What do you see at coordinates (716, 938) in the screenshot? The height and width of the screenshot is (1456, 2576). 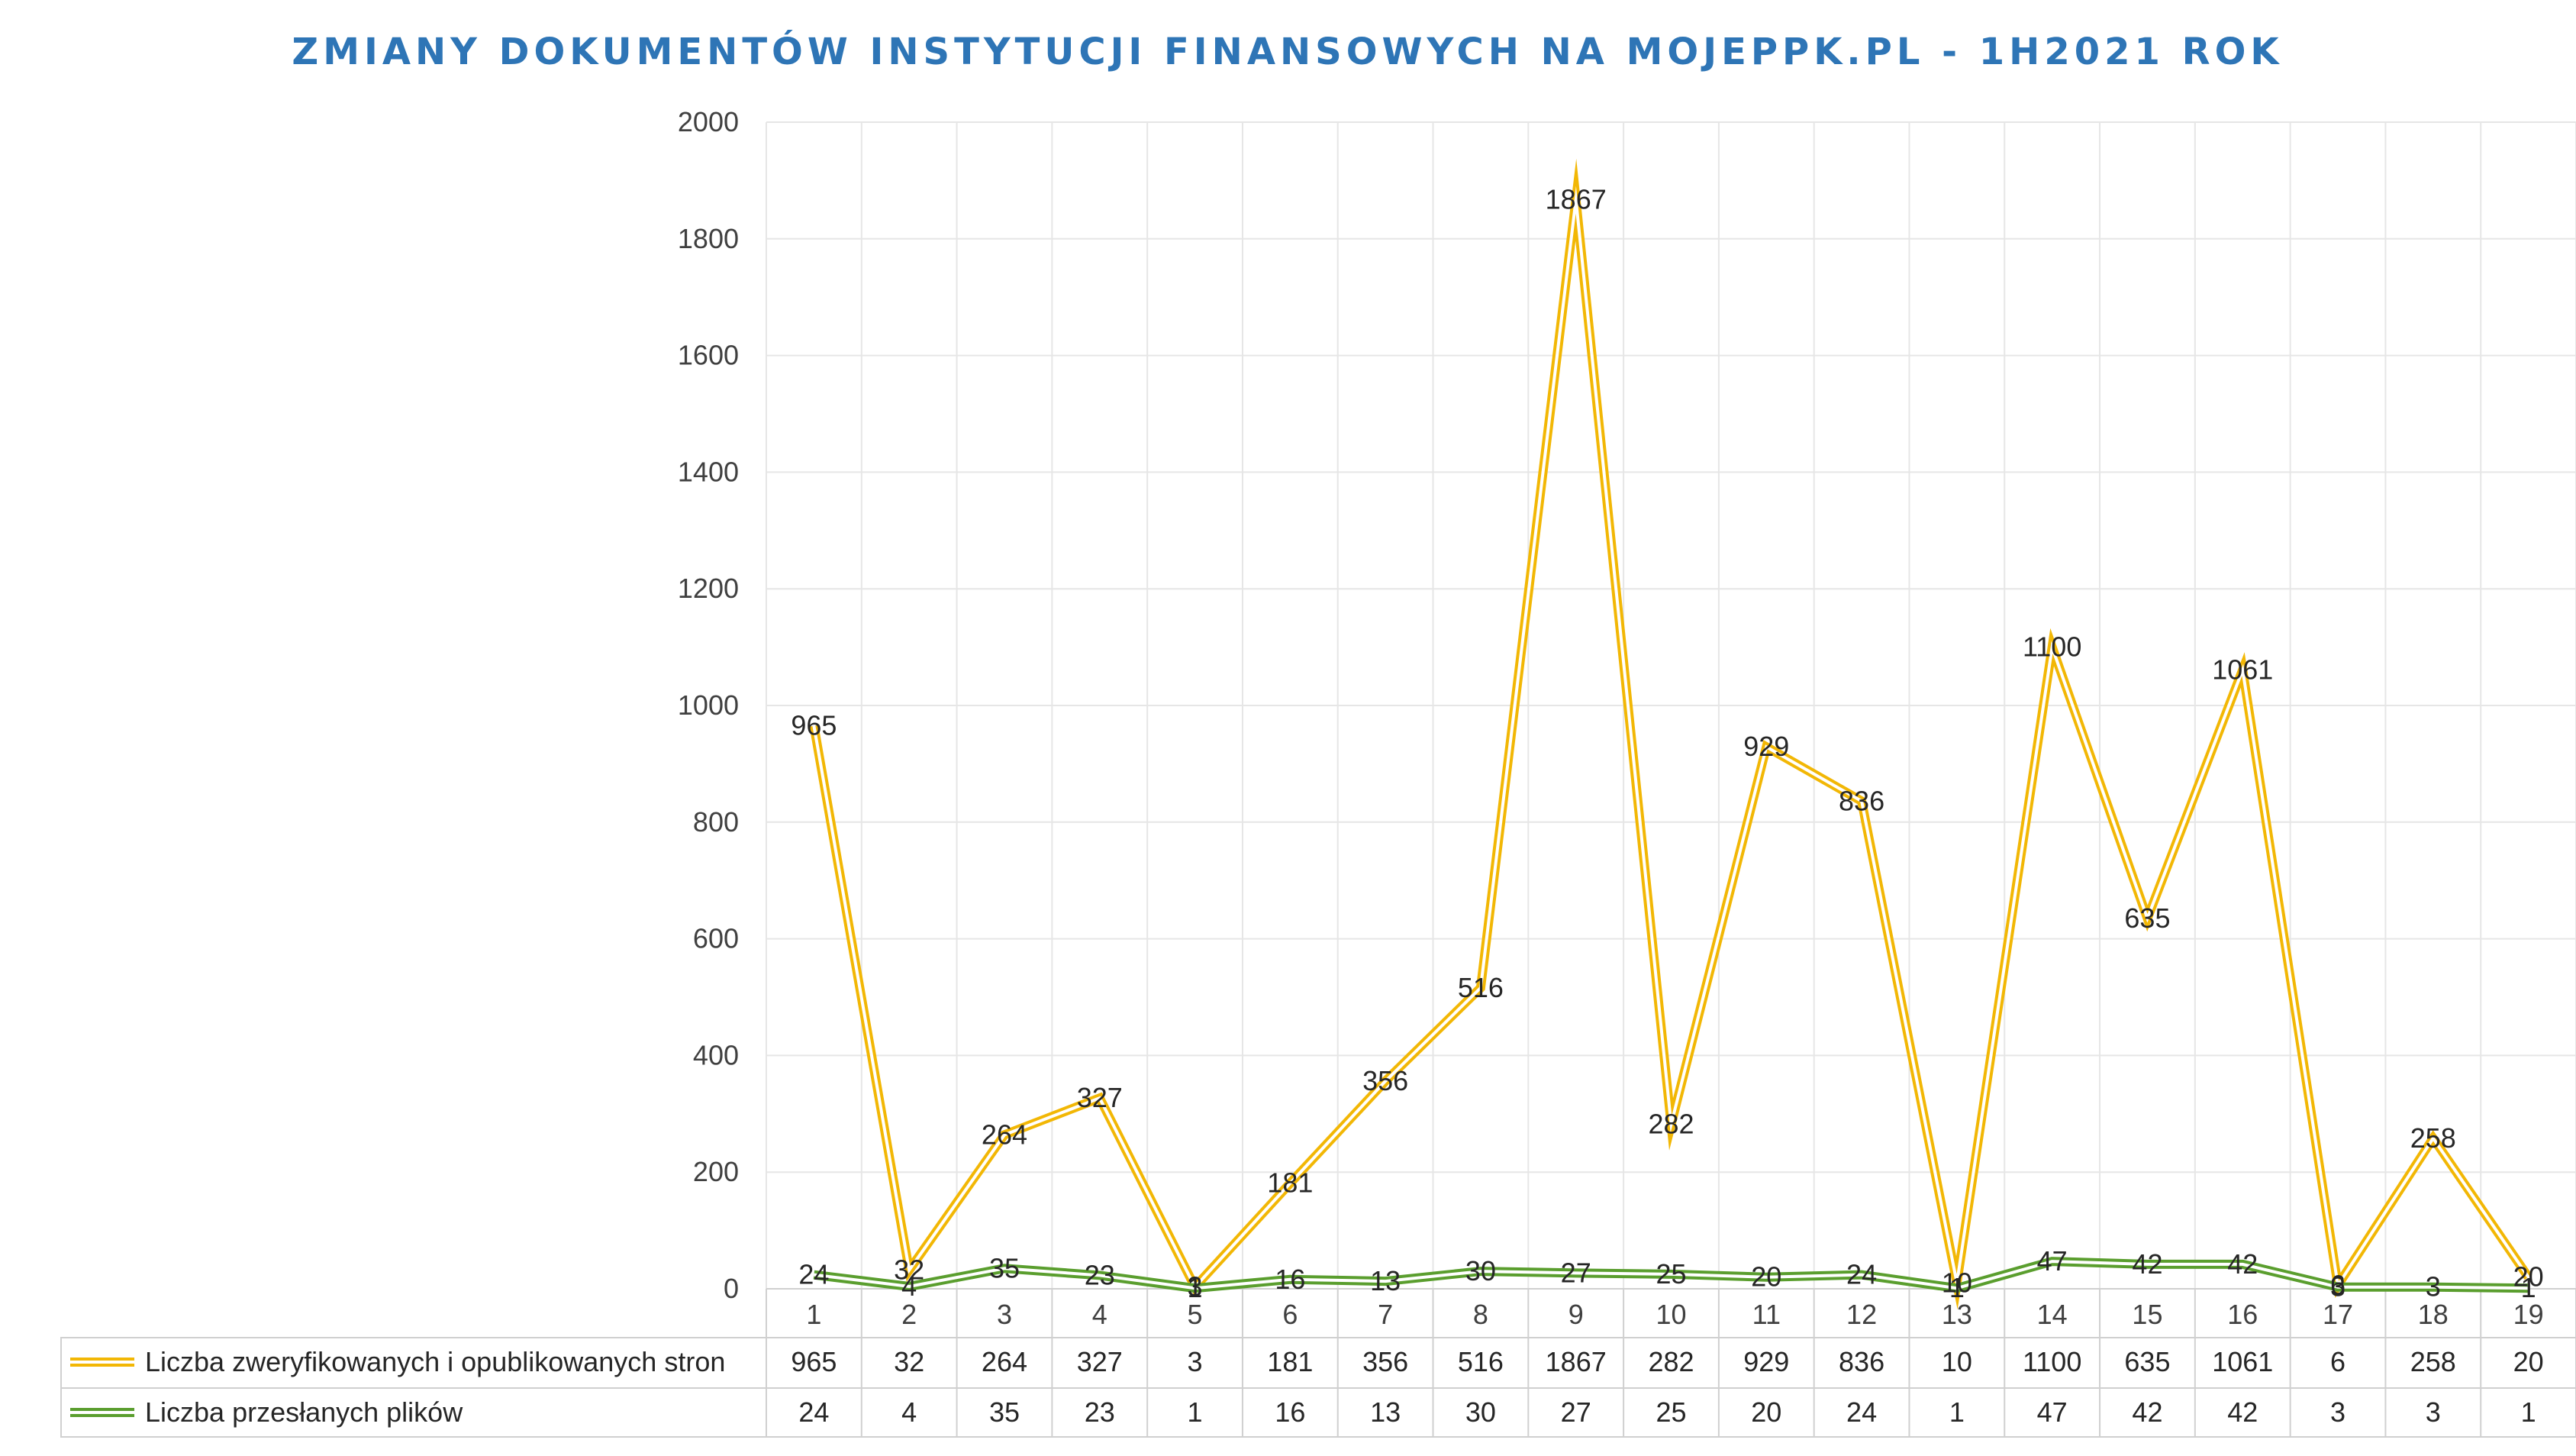 I see `y-tick-label: 600` at bounding box center [716, 938].